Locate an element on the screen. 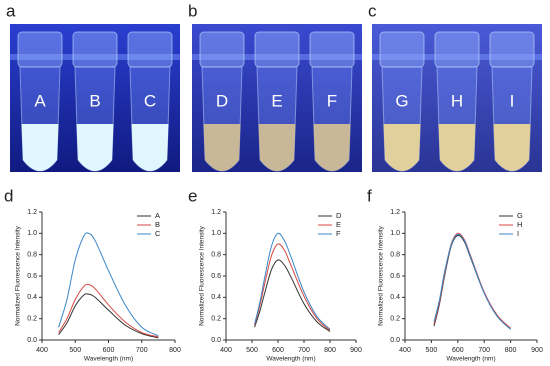 Image resolution: width=550 pixels, height=366 pixels. legend-label: B is located at coordinates (157, 224).